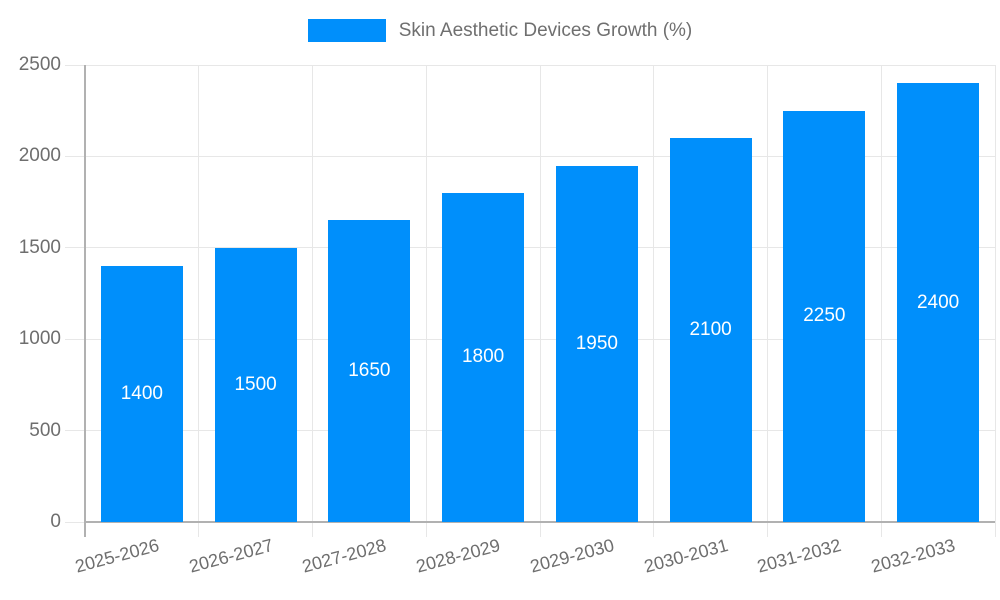 The height and width of the screenshot is (600, 1000). I want to click on x-tick-label: 2031-2032, so click(799, 556).